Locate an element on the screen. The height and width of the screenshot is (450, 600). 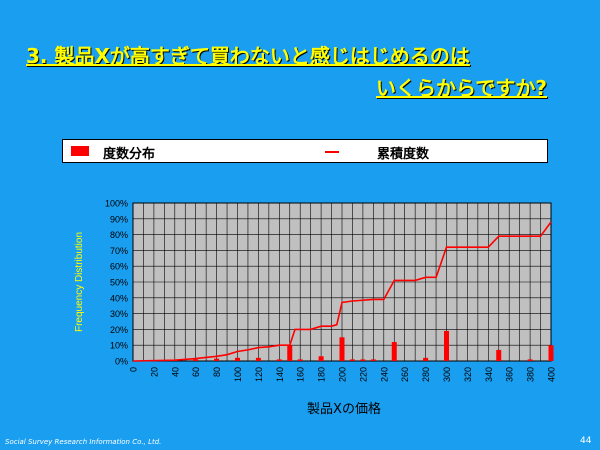
x-axis-title: 製品Xの価格 is located at coordinates (344, 409).